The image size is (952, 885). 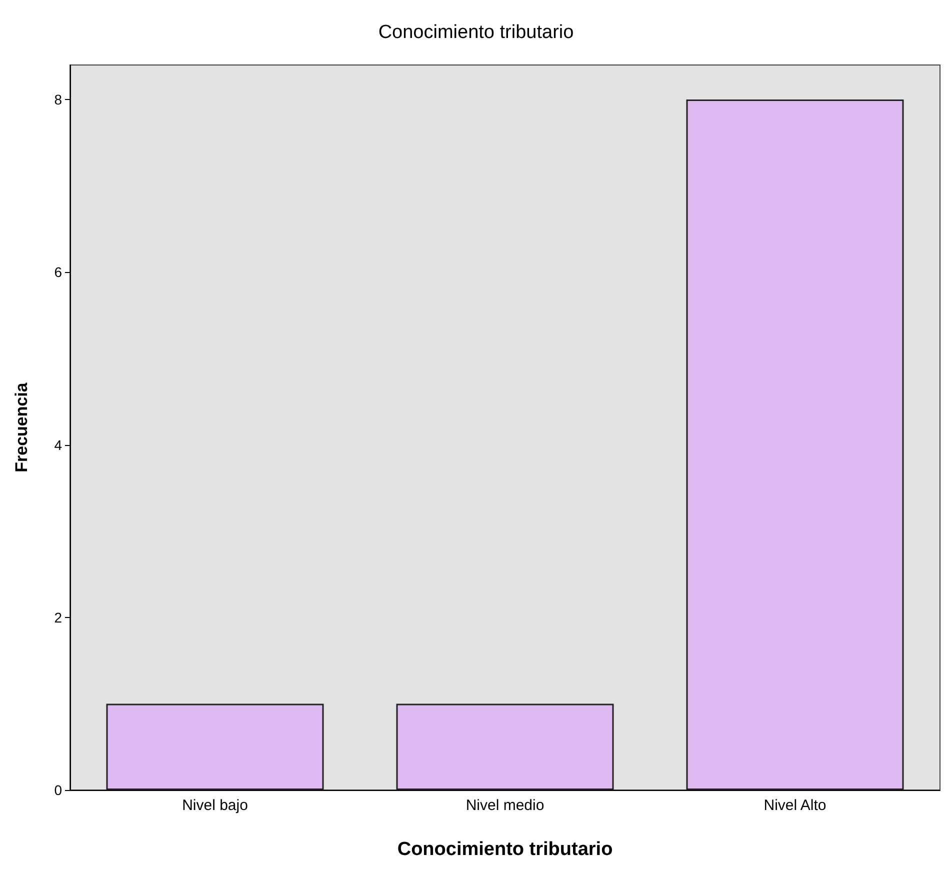 I want to click on y-tick-label: 0, so click(x=58, y=790).